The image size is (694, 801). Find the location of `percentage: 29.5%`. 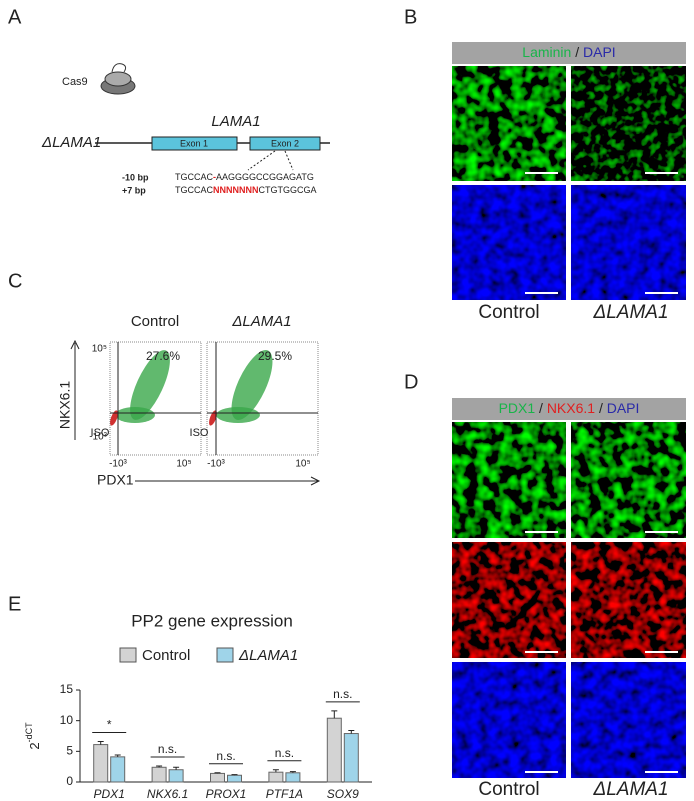

percentage: 29.5% is located at coordinates (275, 356).